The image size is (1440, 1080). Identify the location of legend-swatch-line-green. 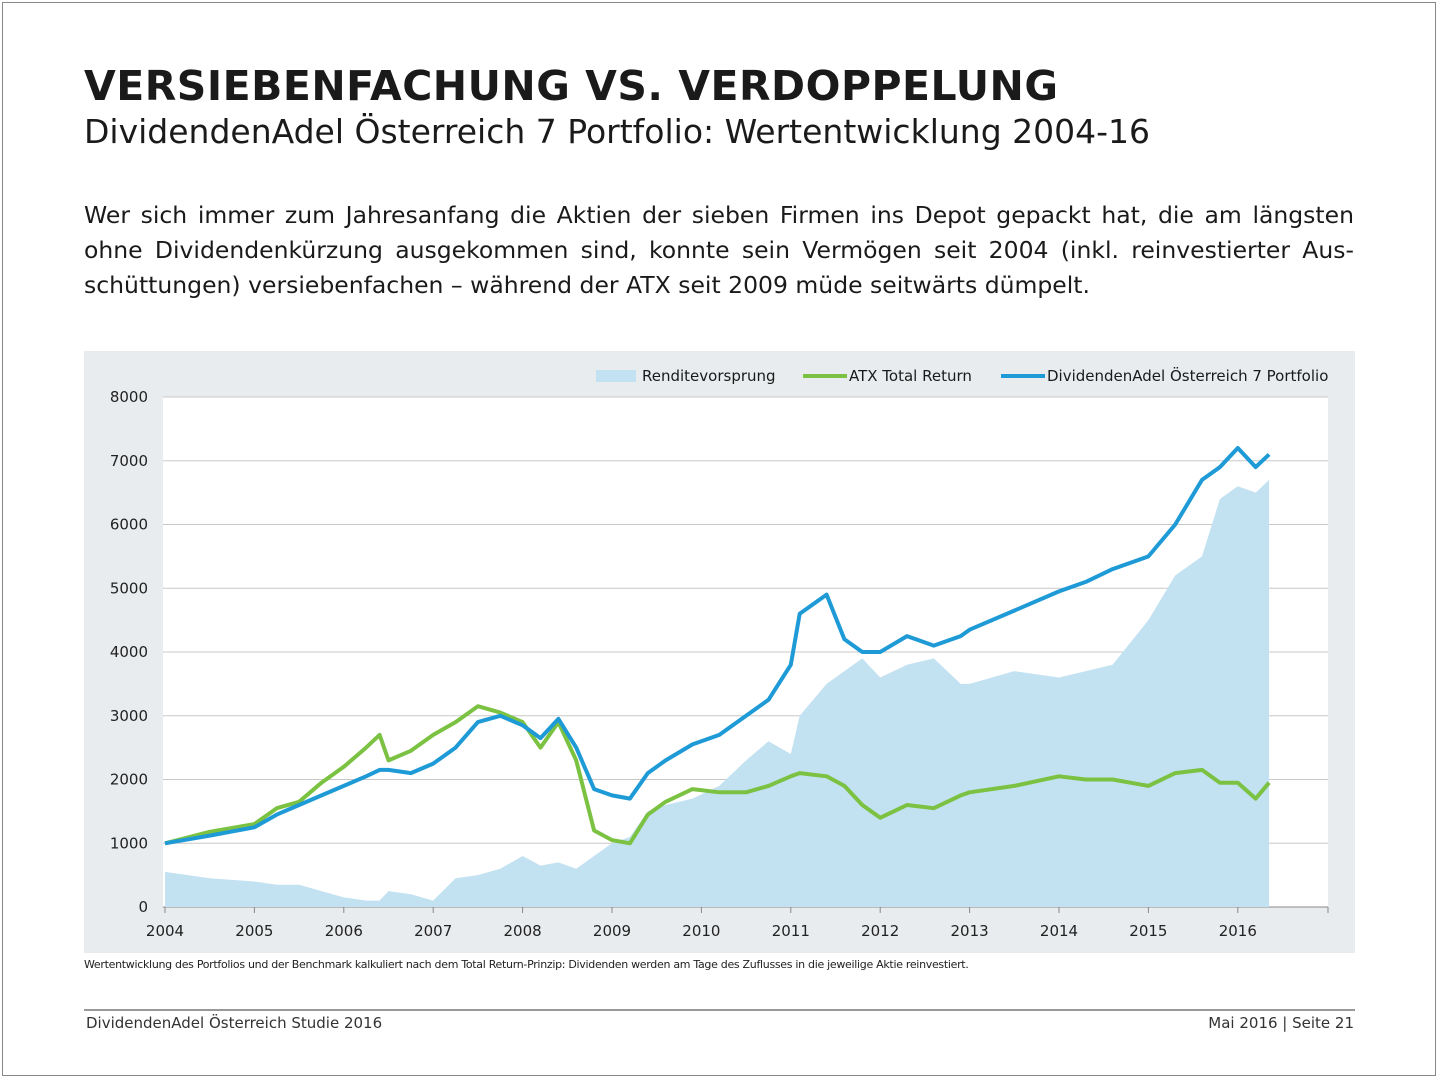
(825, 376).